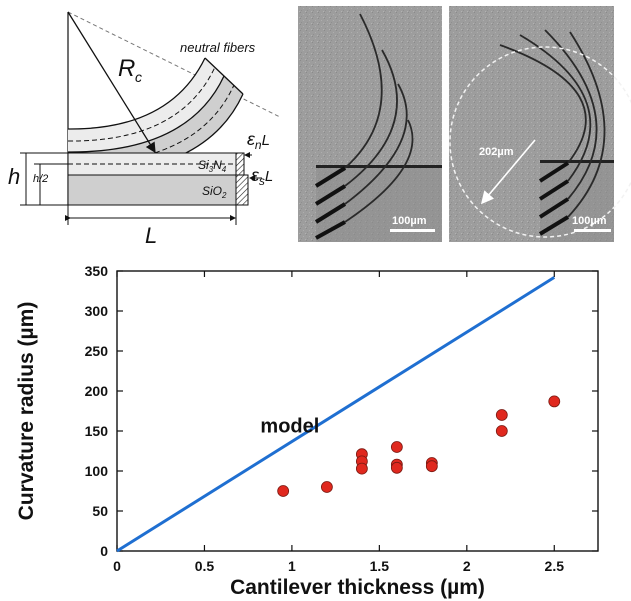 The width and height of the screenshot is (631, 601). What do you see at coordinates (136, 93) in the screenshot?
I see `beam-top-edge` at bounding box center [136, 93].